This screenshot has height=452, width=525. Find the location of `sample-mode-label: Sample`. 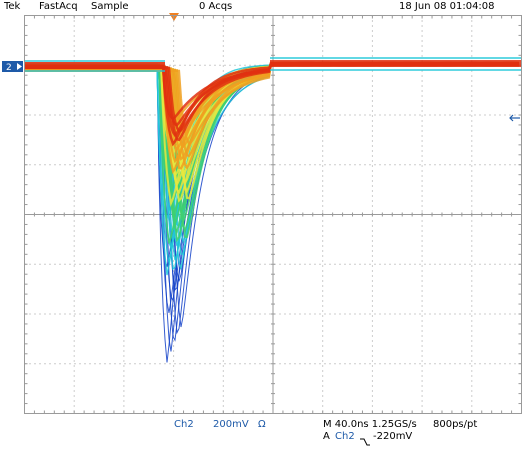

sample-mode-label: Sample is located at coordinates (110, 6).